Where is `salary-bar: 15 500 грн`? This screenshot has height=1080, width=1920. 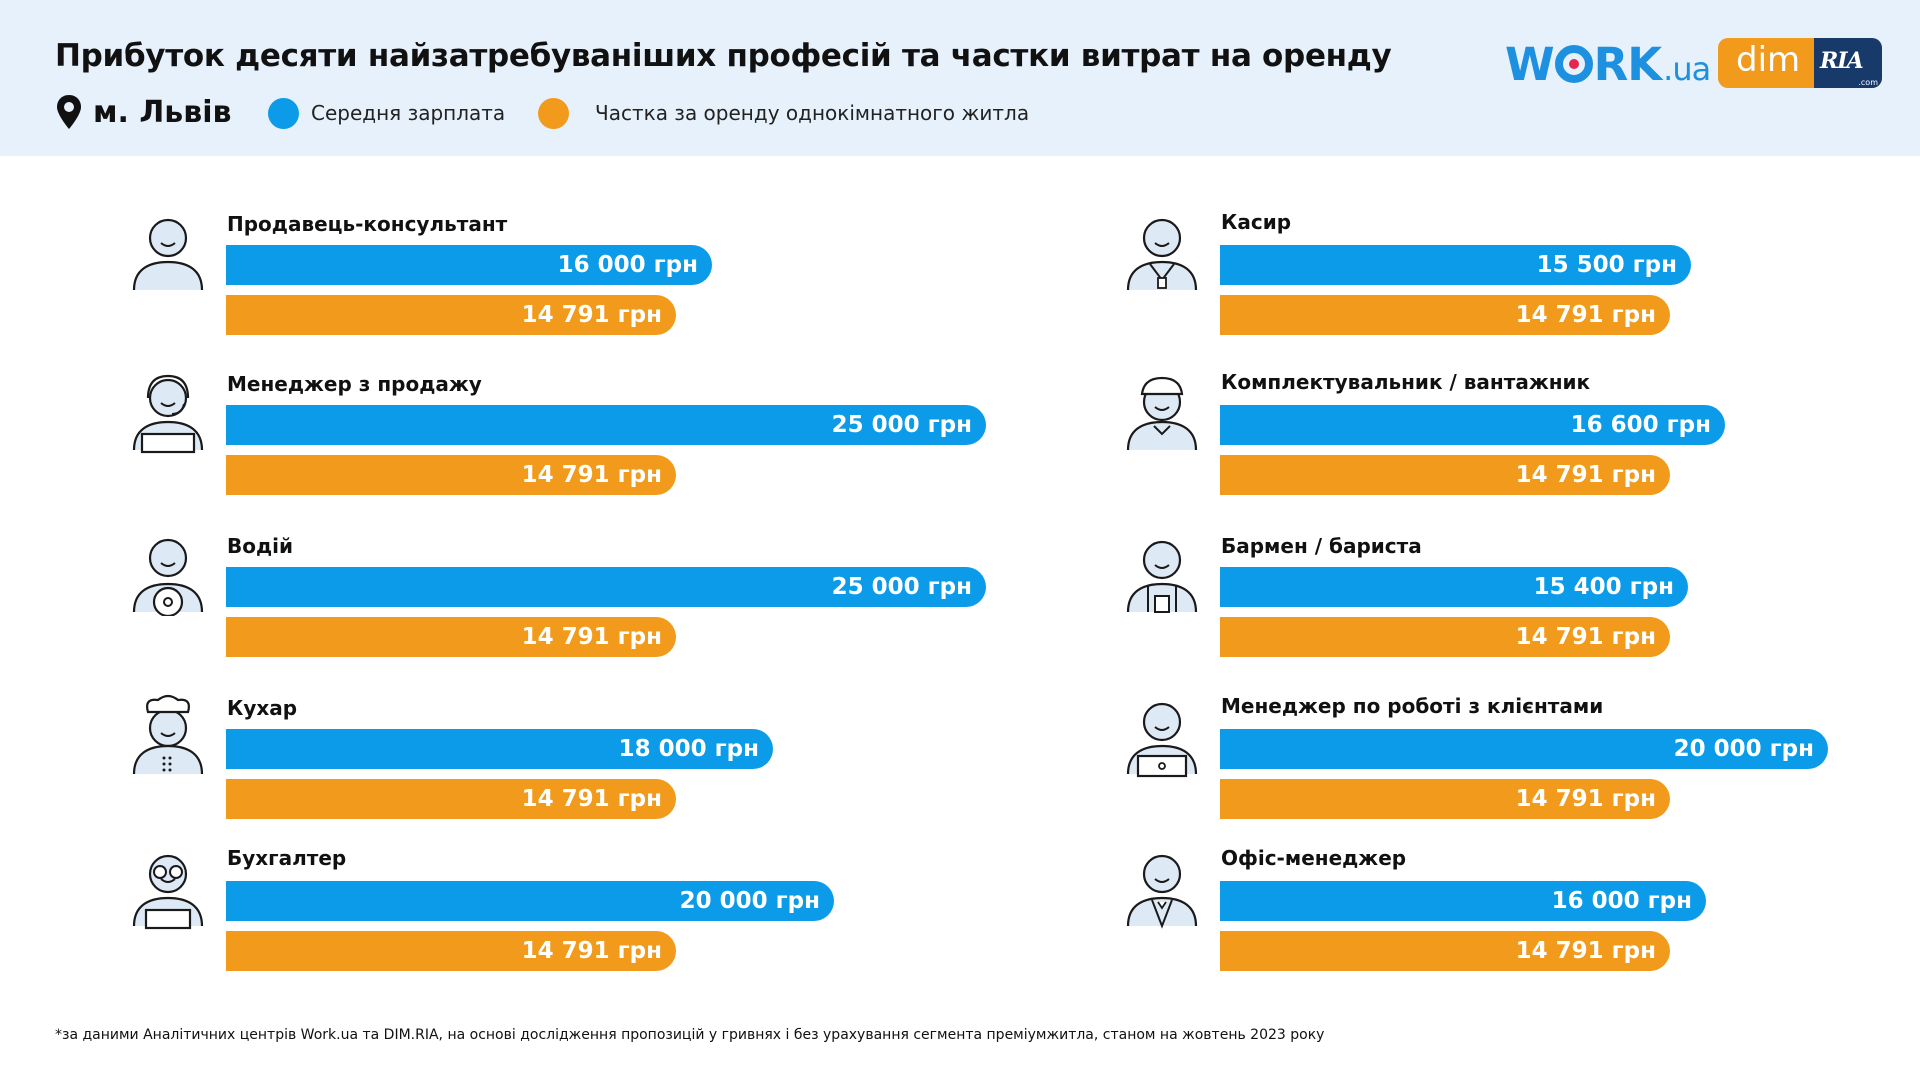 salary-bar: 15 500 грн is located at coordinates (1455, 265).